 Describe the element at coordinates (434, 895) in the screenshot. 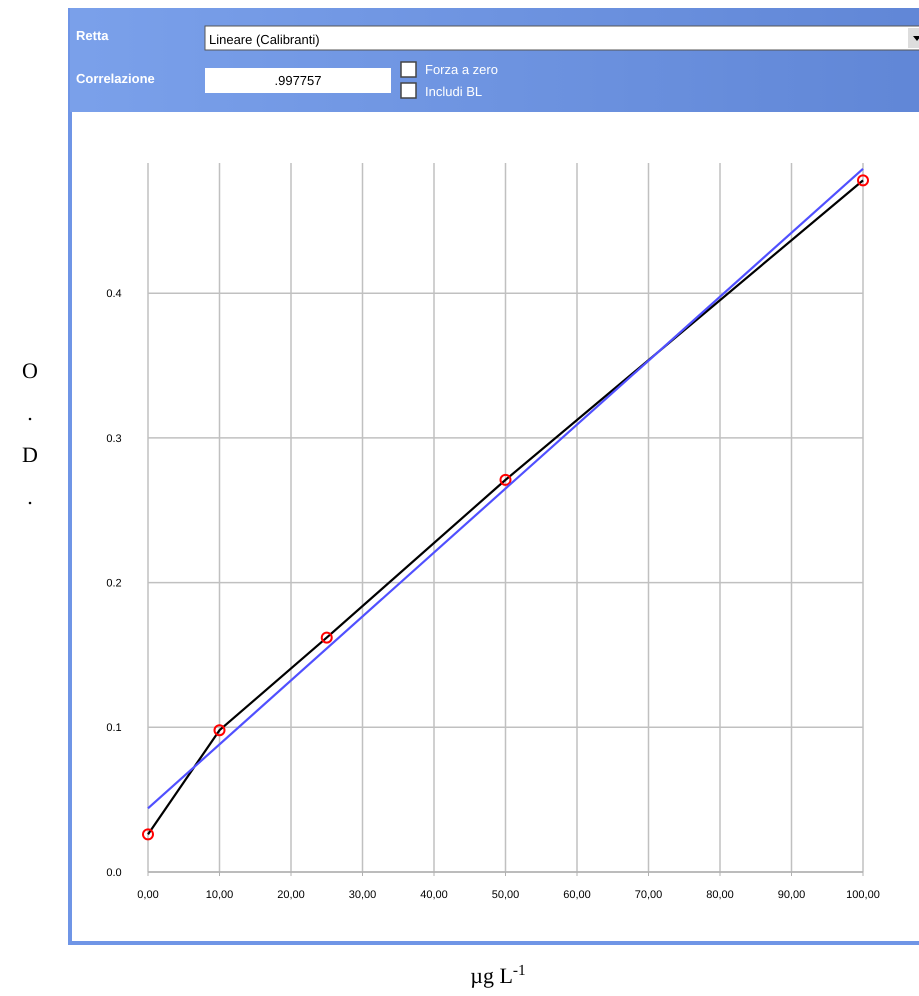

I see `x-tick-label: 40,00` at that location.